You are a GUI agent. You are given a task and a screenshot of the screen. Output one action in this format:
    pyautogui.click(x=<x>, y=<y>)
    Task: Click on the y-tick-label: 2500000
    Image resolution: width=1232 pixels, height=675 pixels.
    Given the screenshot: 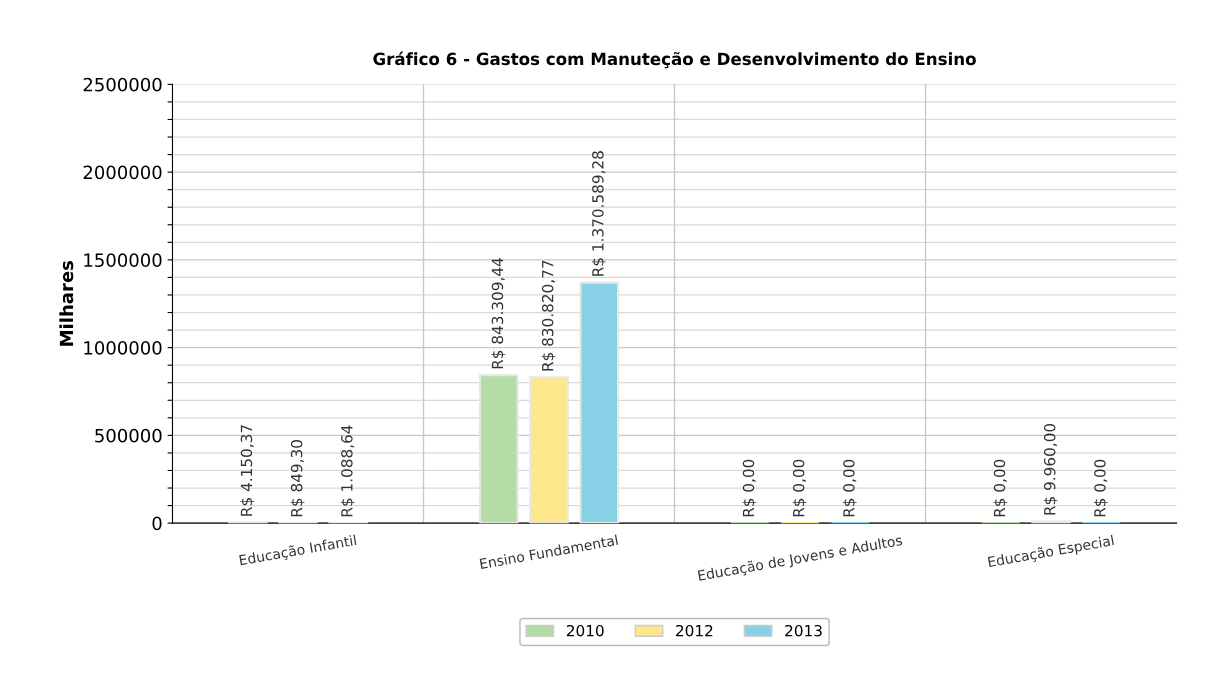 What is the action you would take?
    pyautogui.click(x=122, y=84)
    